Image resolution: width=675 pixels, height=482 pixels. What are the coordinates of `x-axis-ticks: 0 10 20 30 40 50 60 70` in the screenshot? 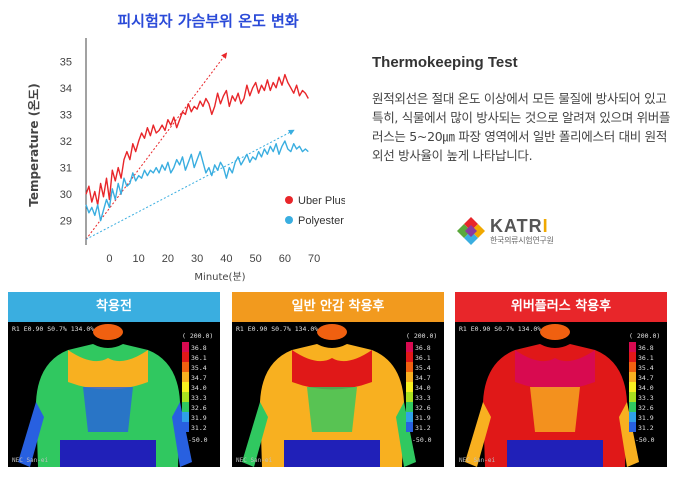 It's located at (213, 259).